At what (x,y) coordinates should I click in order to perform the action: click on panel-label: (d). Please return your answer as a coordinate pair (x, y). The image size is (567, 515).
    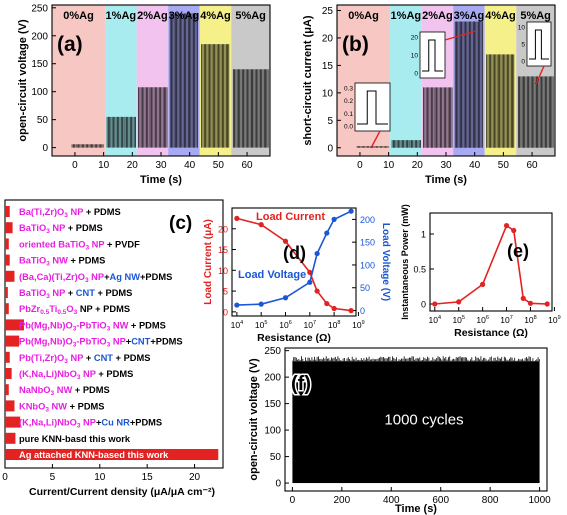
    Looking at the image, I should click on (294, 253).